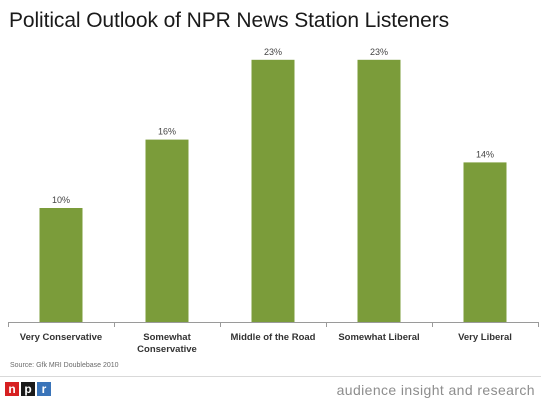 This screenshot has height=405, width=541. What do you see at coordinates (485, 337) in the screenshot?
I see `x-tick-label: Very Liberal` at bounding box center [485, 337].